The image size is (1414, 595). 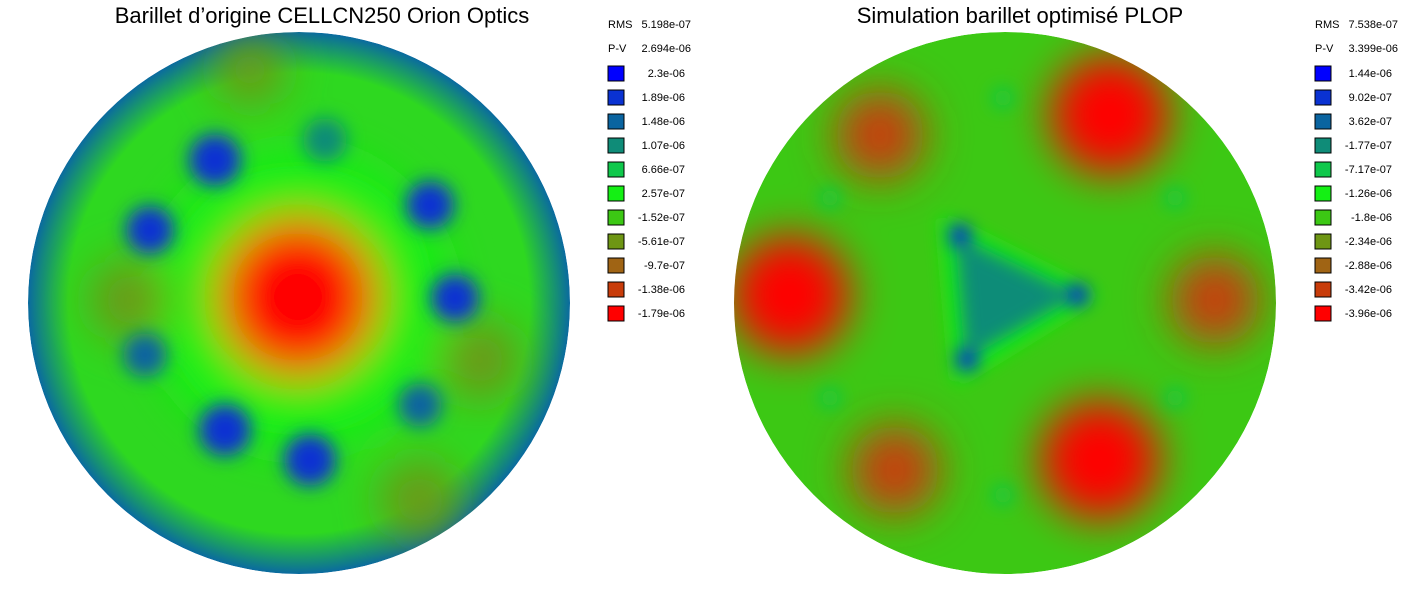 What do you see at coordinates (1368, 170) in the screenshot?
I see `legend-label: -7.17e-07` at bounding box center [1368, 170].